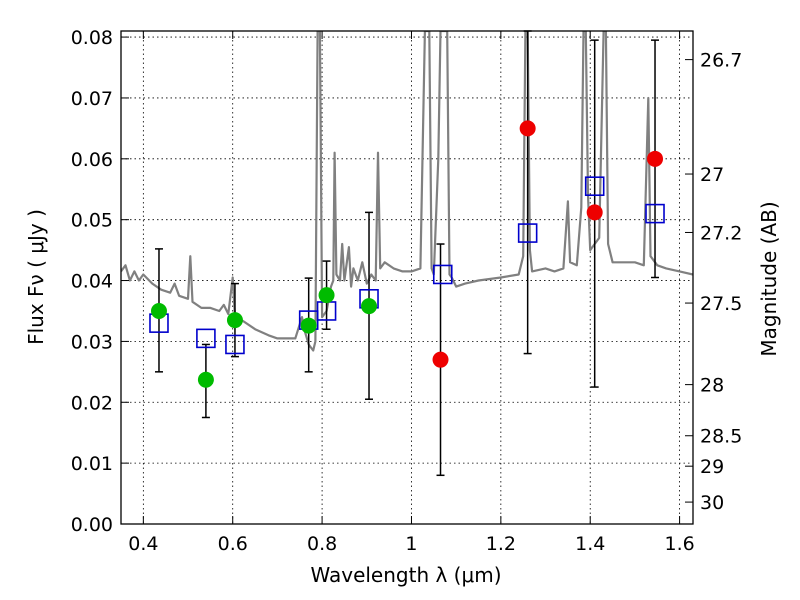  What do you see at coordinates (92, 403) in the screenshot?
I see `y-tick-label: 0.02` at bounding box center [92, 403].